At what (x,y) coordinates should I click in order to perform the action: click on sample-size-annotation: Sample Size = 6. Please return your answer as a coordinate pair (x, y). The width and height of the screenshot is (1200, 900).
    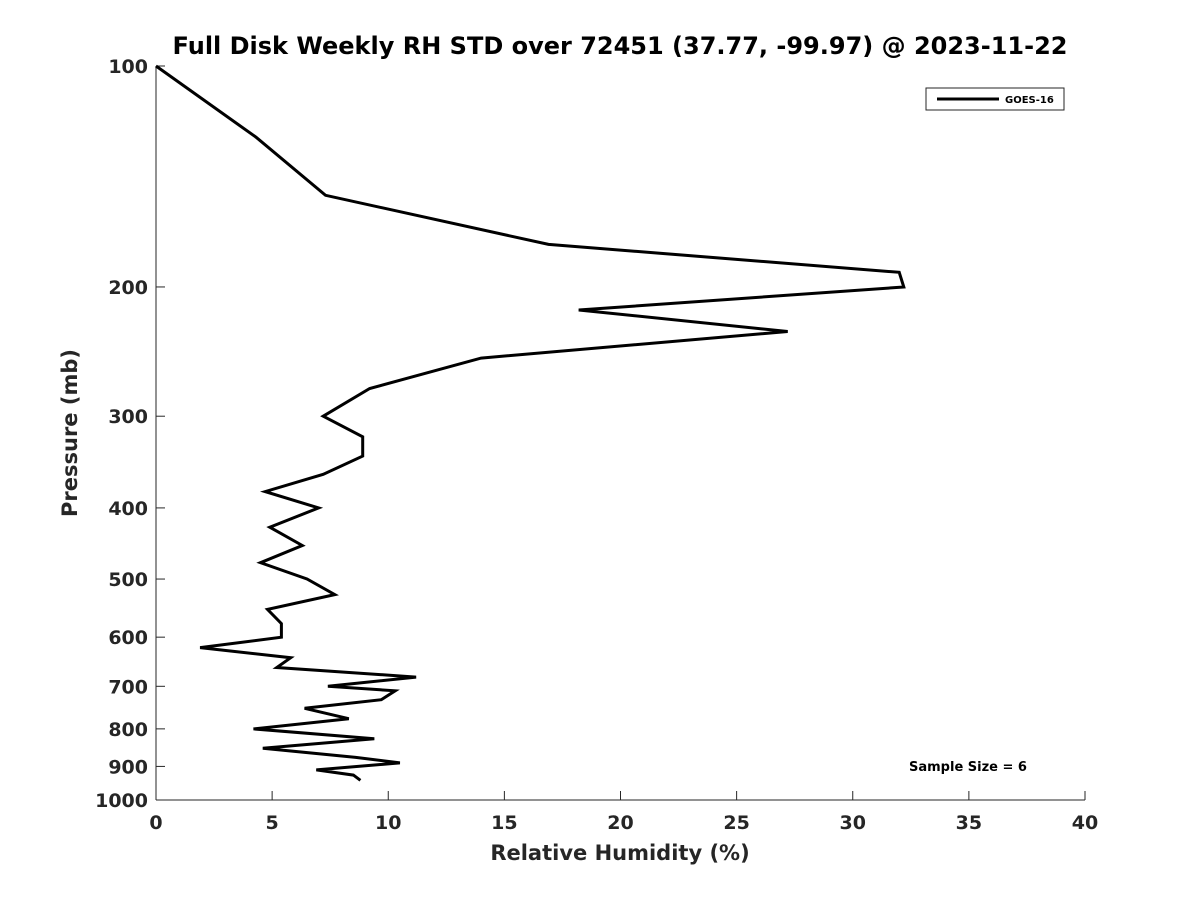
    Looking at the image, I should click on (968, 767).